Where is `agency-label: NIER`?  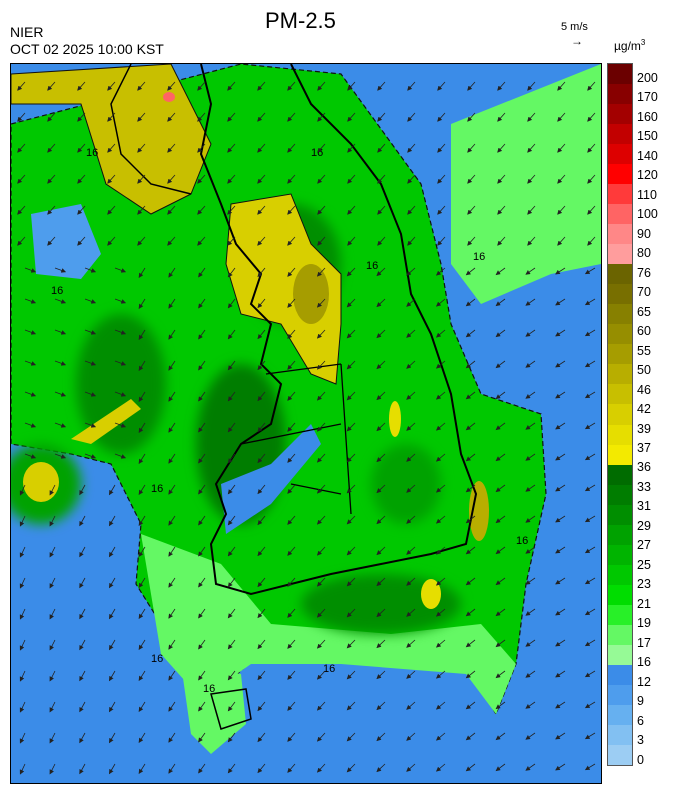 agency-label: NIER is located at coordinates (27, 32).